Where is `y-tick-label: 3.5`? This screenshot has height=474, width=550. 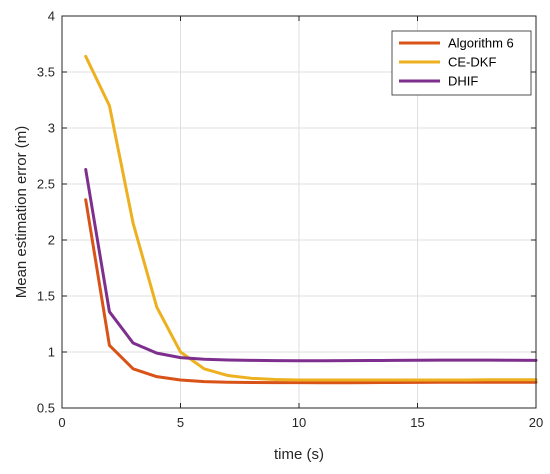
y-tick-label: 3.5 is located at coordinates (46, 72).